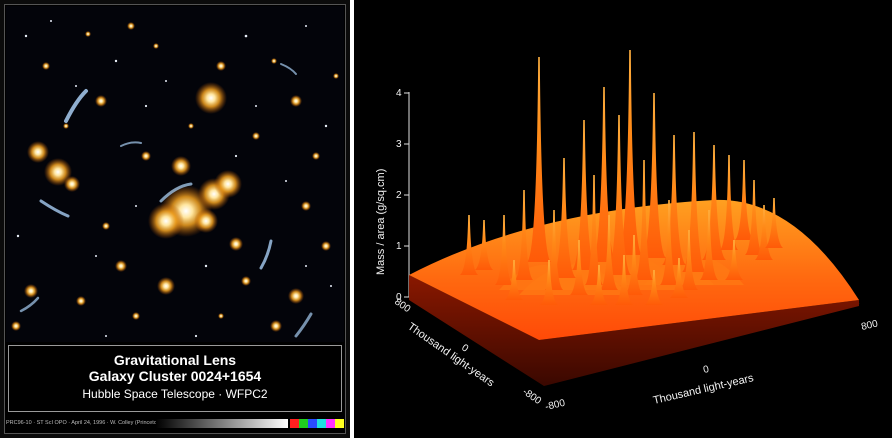 The width and height of the screenshot is (892, 438). What do you see at coordinates (531, 396) in the screenshot?
I see `y-tick-minus-800: -800` at bounding box center [531, 396].